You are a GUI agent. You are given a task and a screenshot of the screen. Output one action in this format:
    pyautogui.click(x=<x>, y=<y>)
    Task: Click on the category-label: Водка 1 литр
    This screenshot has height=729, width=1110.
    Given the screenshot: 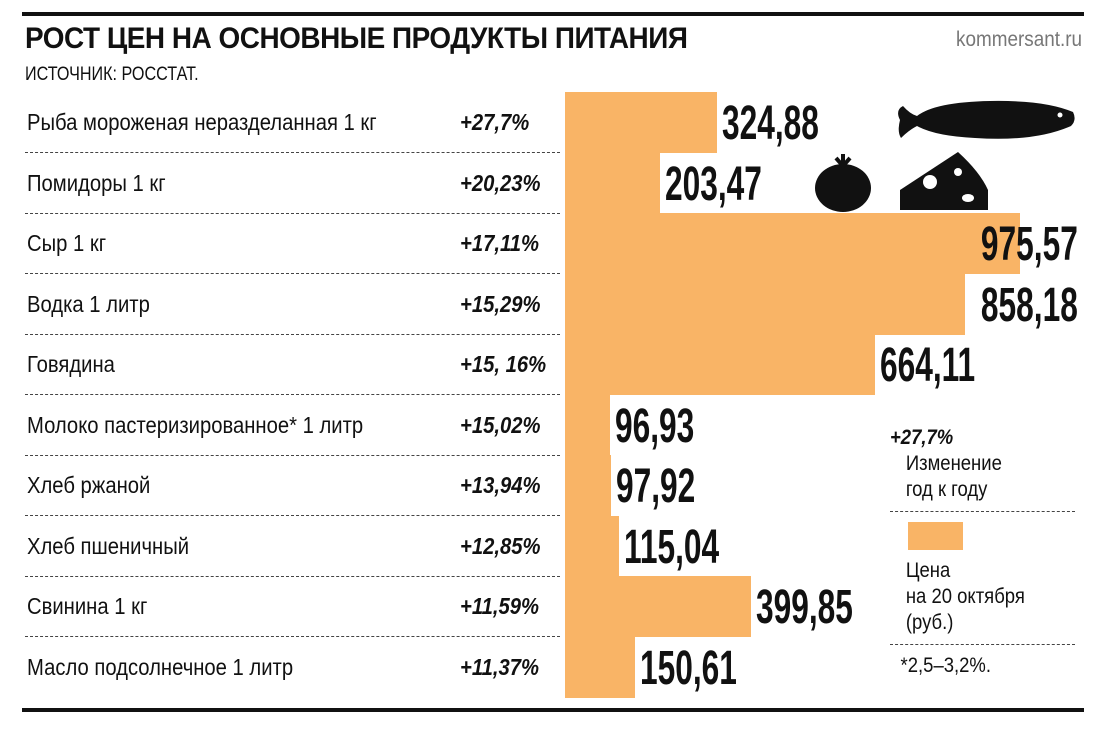 What is the action you would take?
    pyautogui.click(x=88, y=303)
    